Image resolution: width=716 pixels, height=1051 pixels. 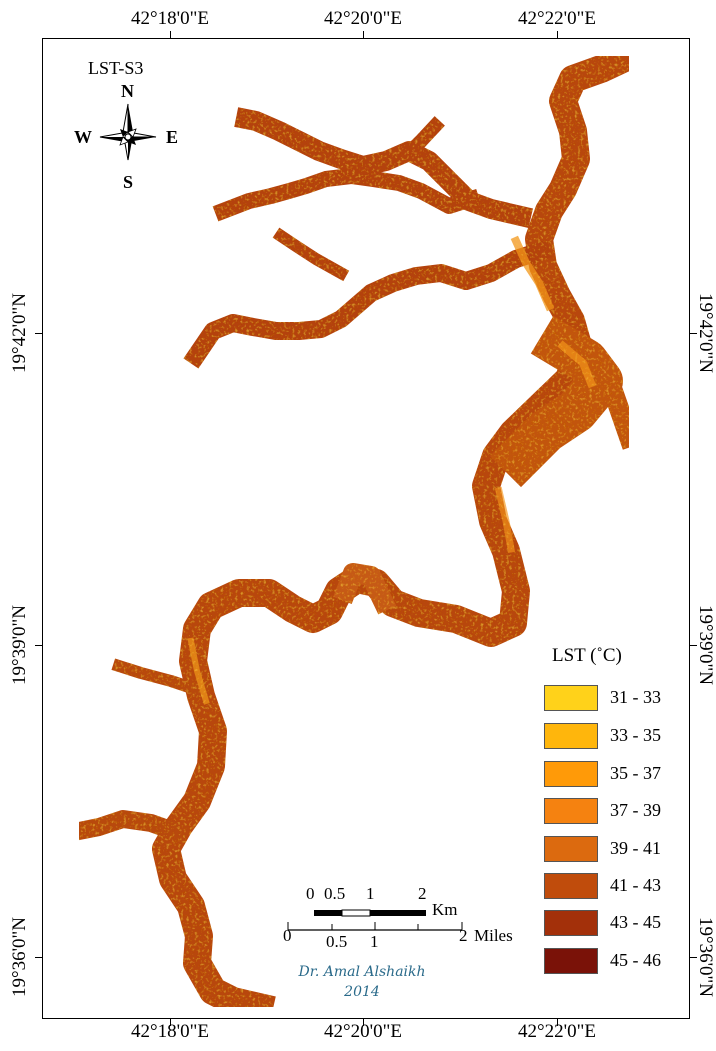 What do you see at coordinates (705, 333) in the screenshot?
I see `right-lat-label-1: 19°42'0"N` at bounding box center [705, 333].